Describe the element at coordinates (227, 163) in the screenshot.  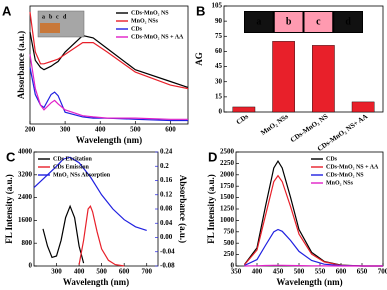
I see `y-tick-label: 2250` at that location.